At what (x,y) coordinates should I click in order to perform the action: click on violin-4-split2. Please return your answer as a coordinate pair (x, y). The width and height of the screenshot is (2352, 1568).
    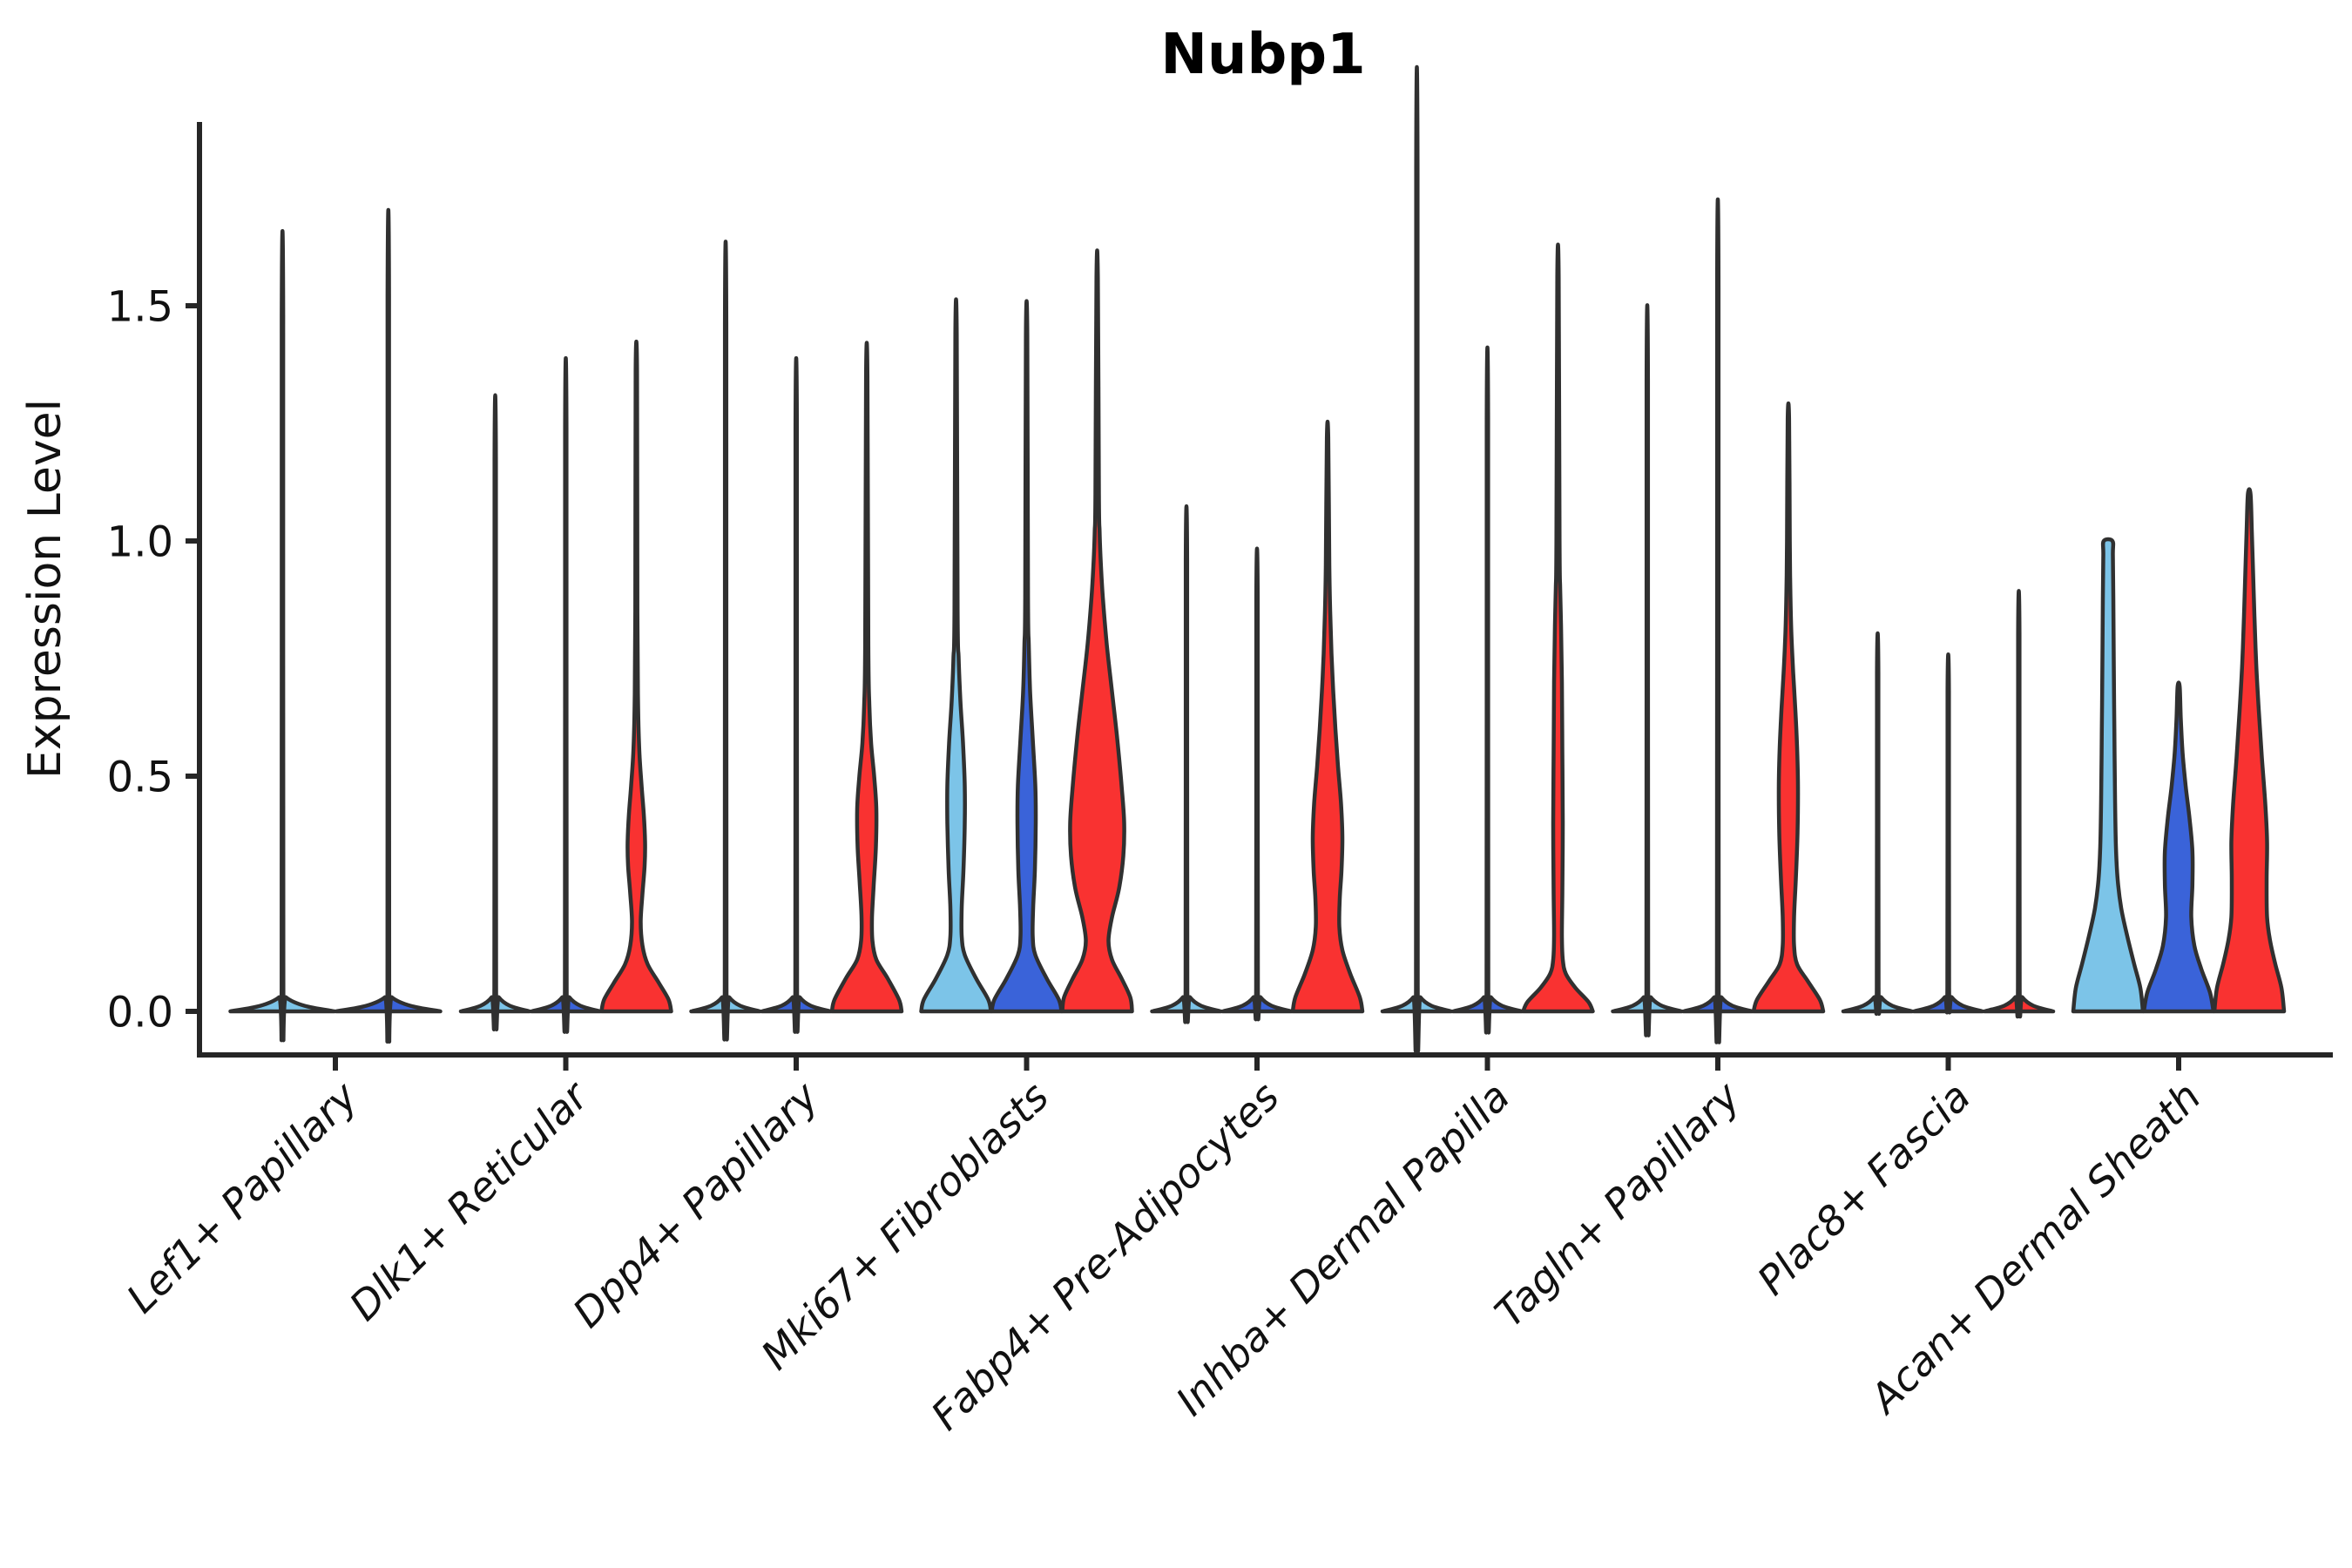
    Looking at the image, I should click on (1027, 657).